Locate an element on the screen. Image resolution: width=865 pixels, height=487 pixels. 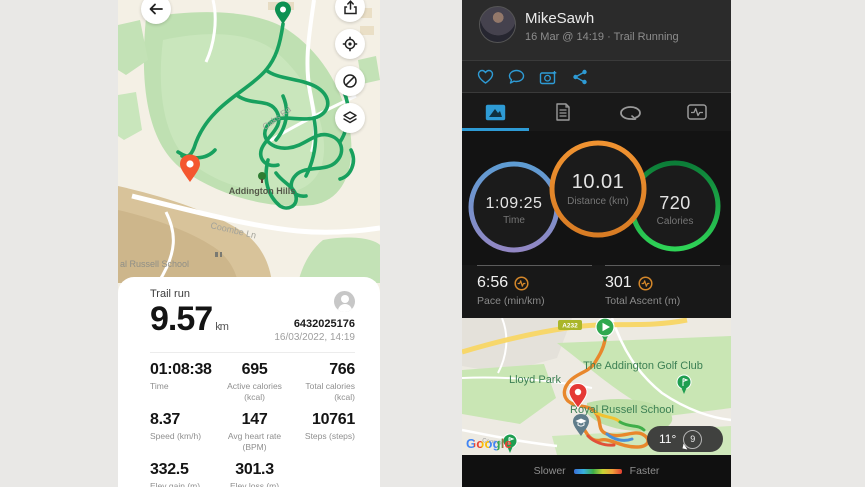
road-coombe is located at coordinates (255, 214).